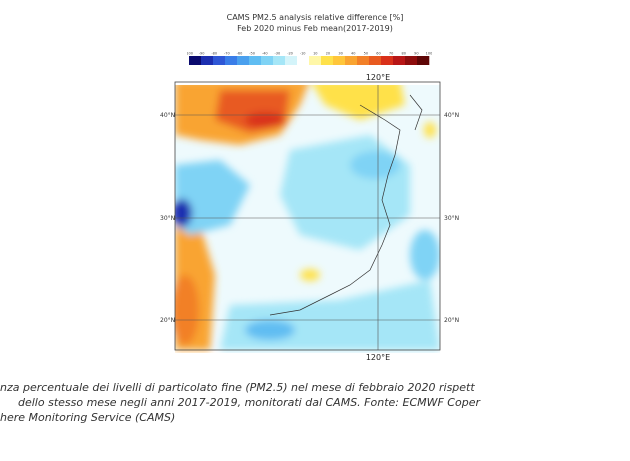 Image resolution: width=630 pixels, height=461 pixels. I want to click on colorbar-tick-label: 100, so click(429, 54).